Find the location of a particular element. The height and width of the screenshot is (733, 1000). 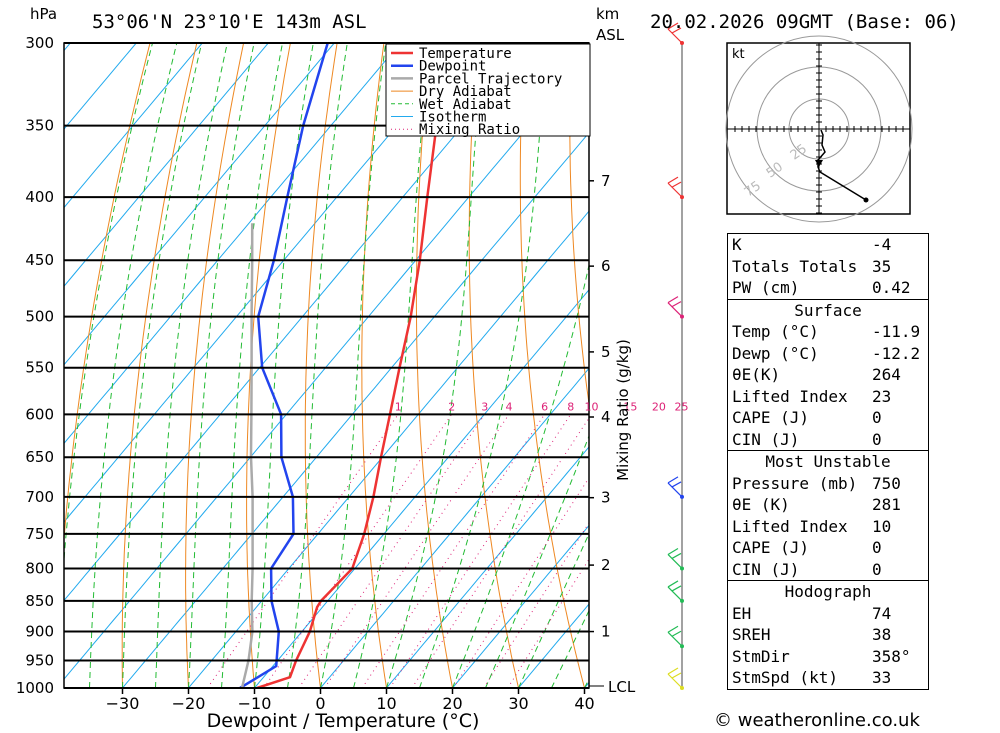

asl-unit-label: ASL is located at coordinates (610, 35).